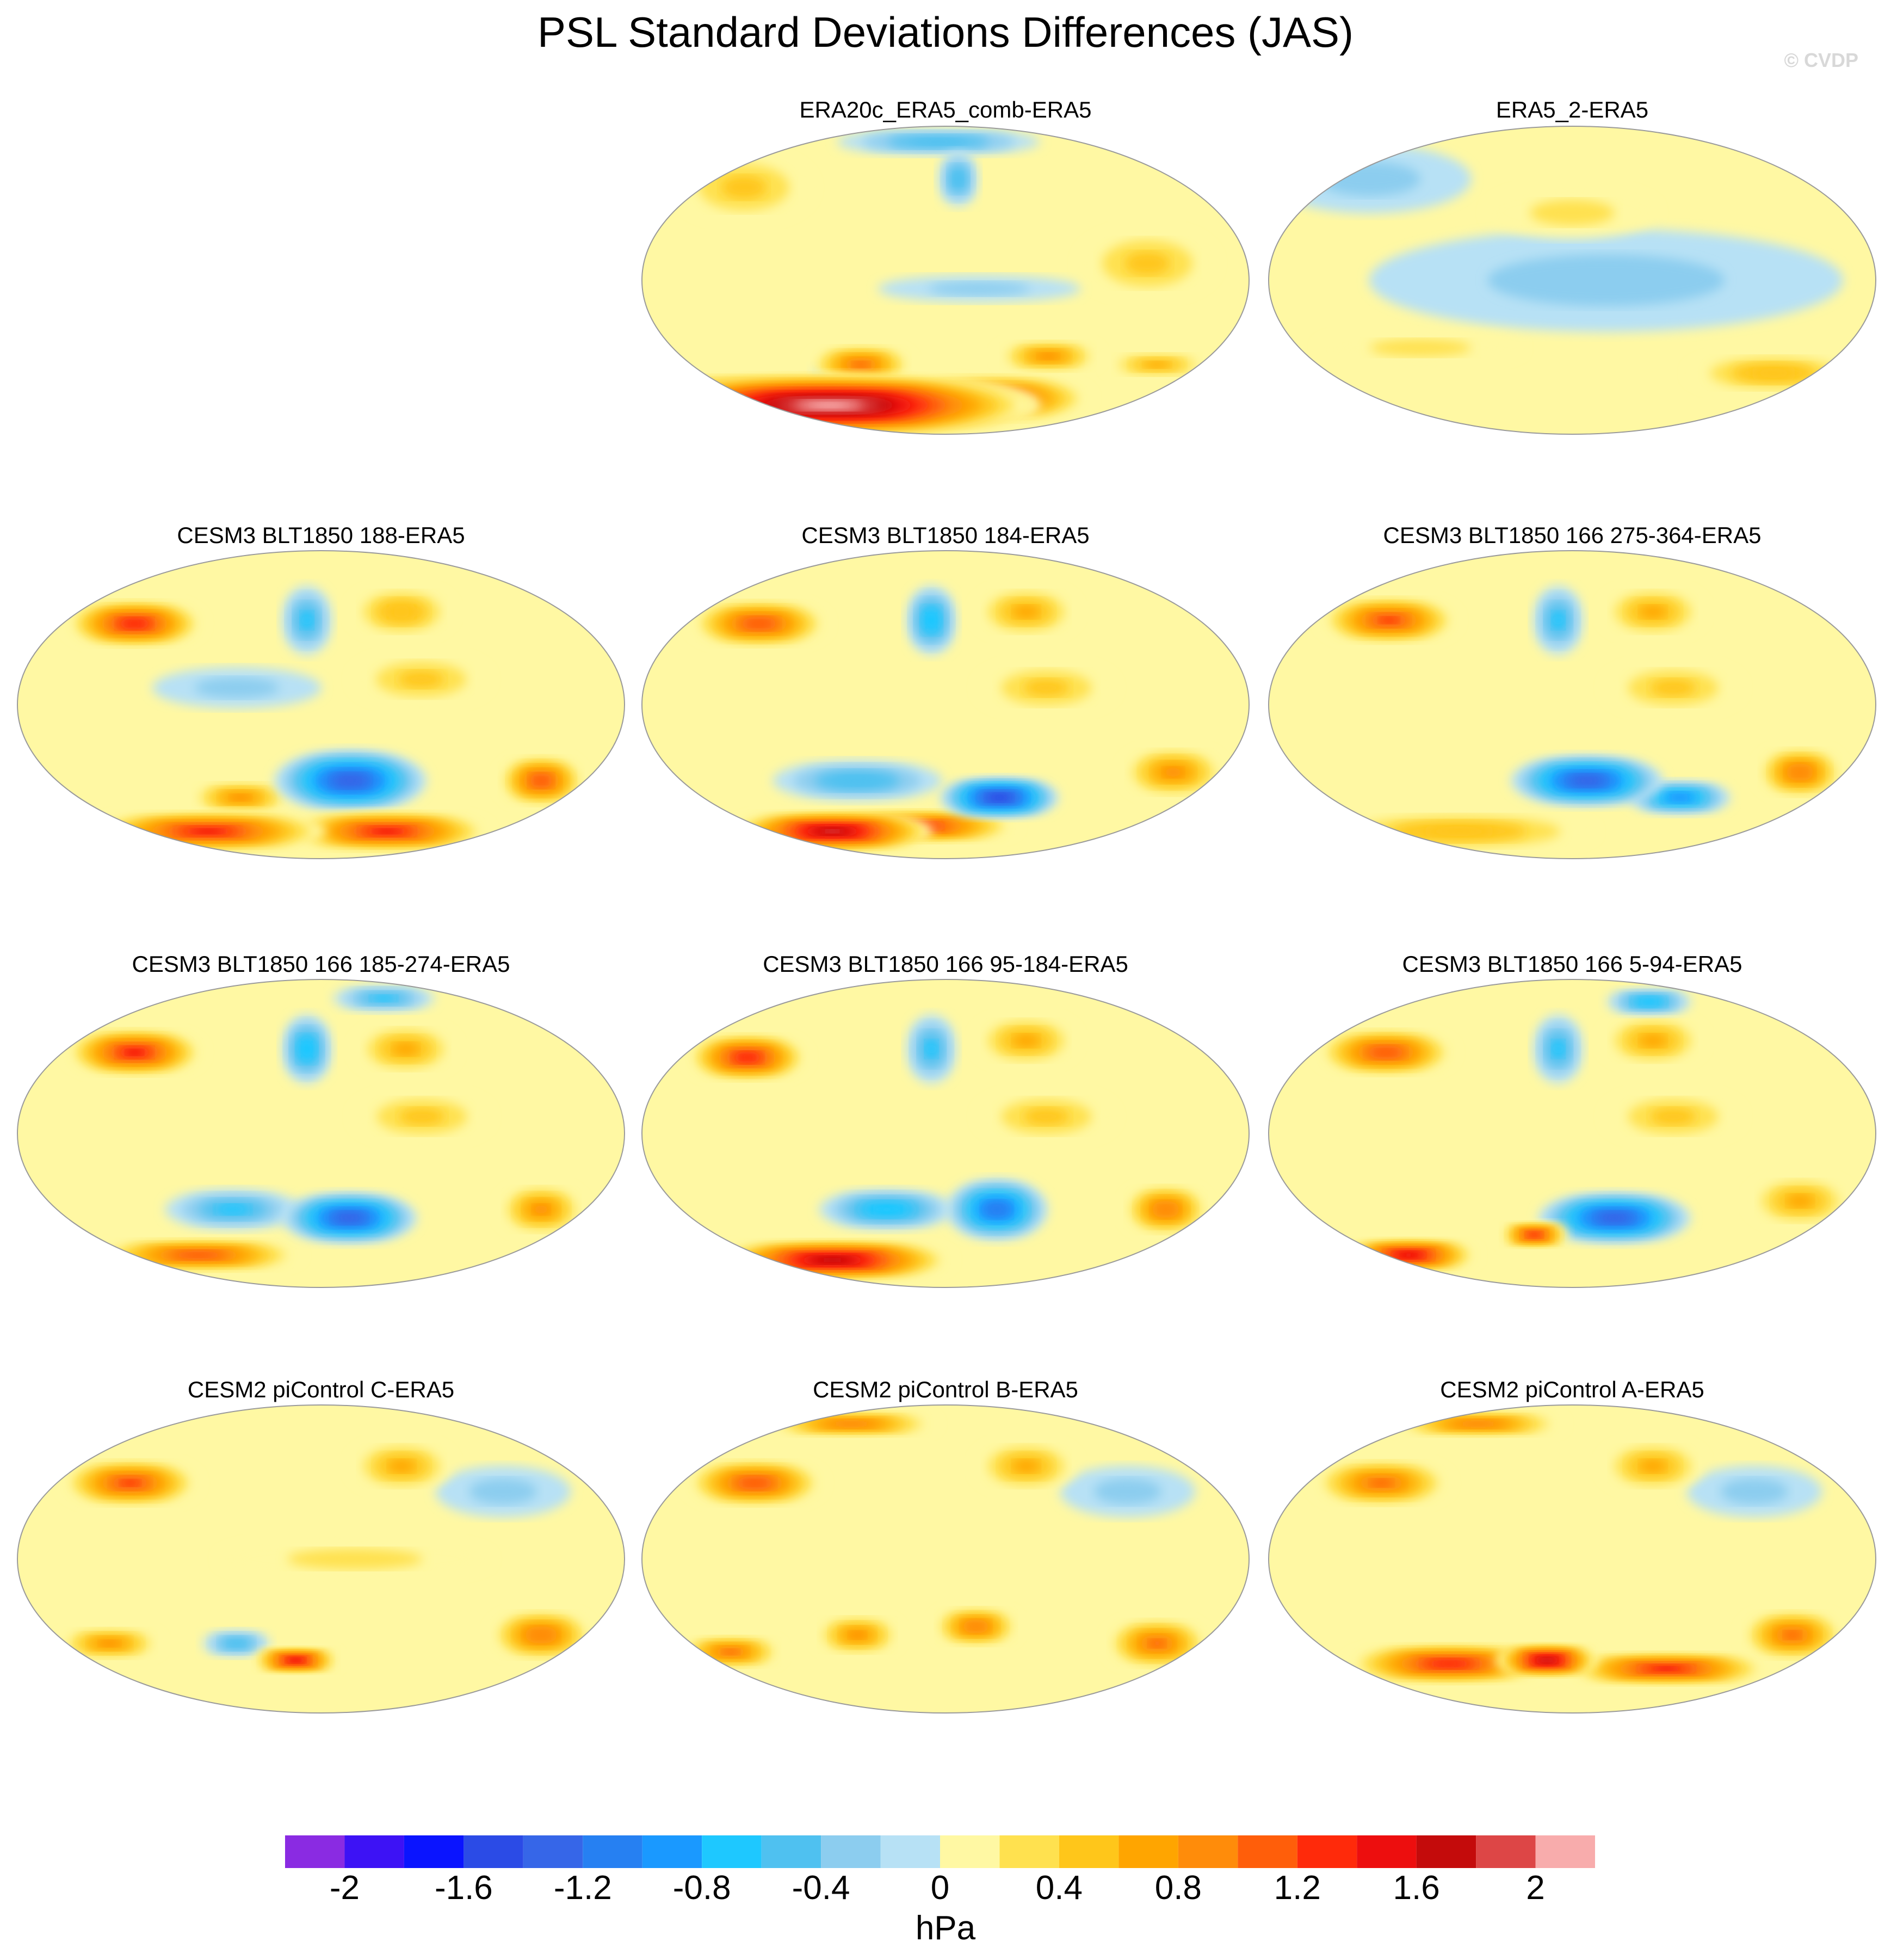  I want to click on panel-title: CESM2 piControl A-ERA5, so click(1572, 1389).